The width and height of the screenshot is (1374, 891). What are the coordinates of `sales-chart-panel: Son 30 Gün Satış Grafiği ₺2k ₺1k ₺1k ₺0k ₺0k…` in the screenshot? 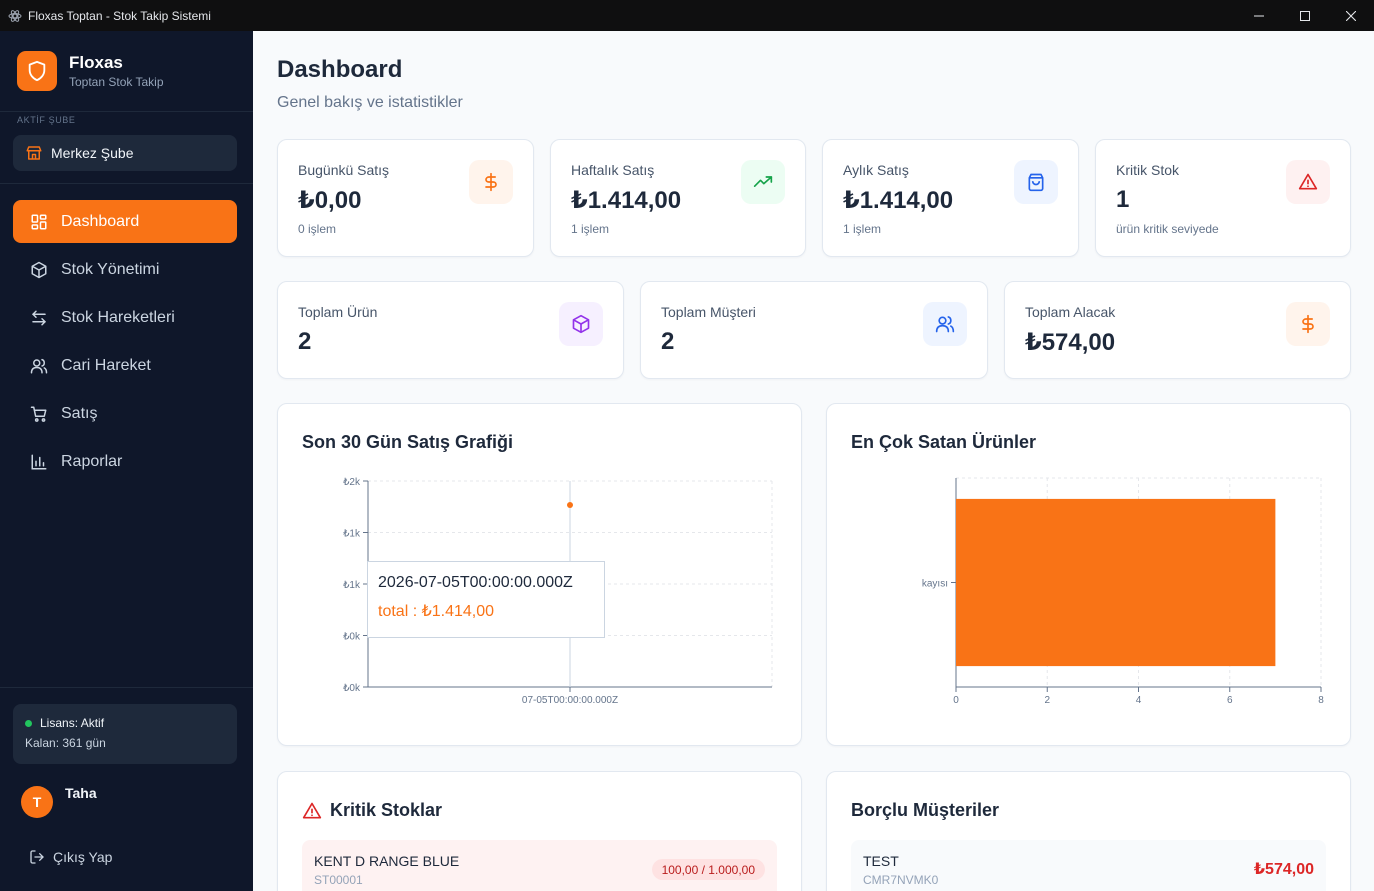 It's located at (539, 574).